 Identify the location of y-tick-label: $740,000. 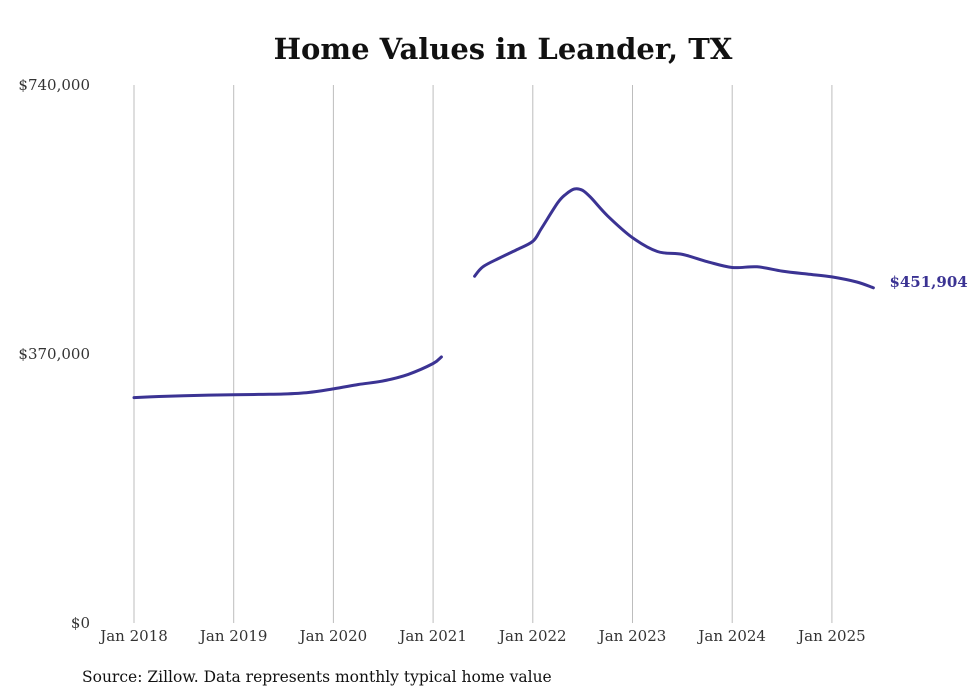
(54, 85).